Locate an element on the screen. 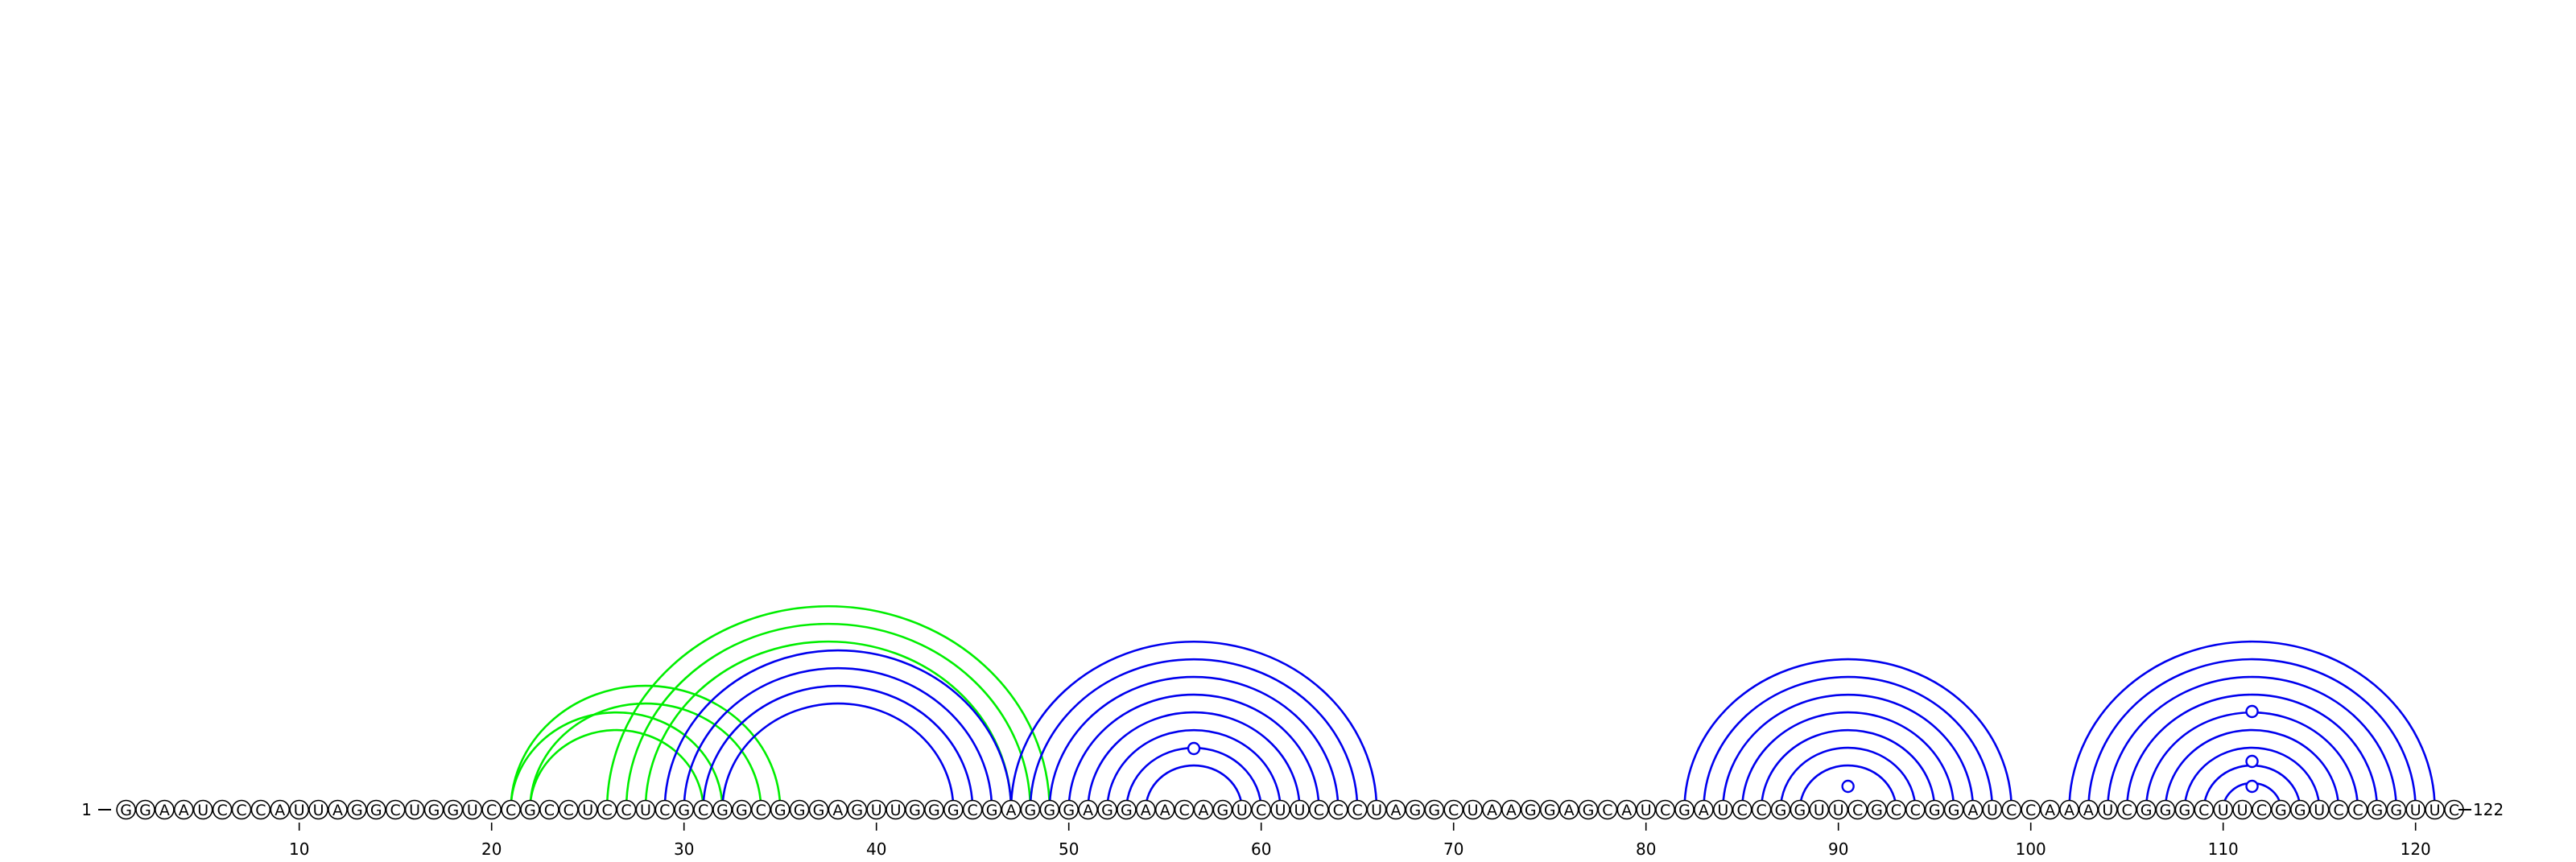 The height and width of the screenshot is (862, 2576). nucleotide-11: U is located at coordinates (318, 809).